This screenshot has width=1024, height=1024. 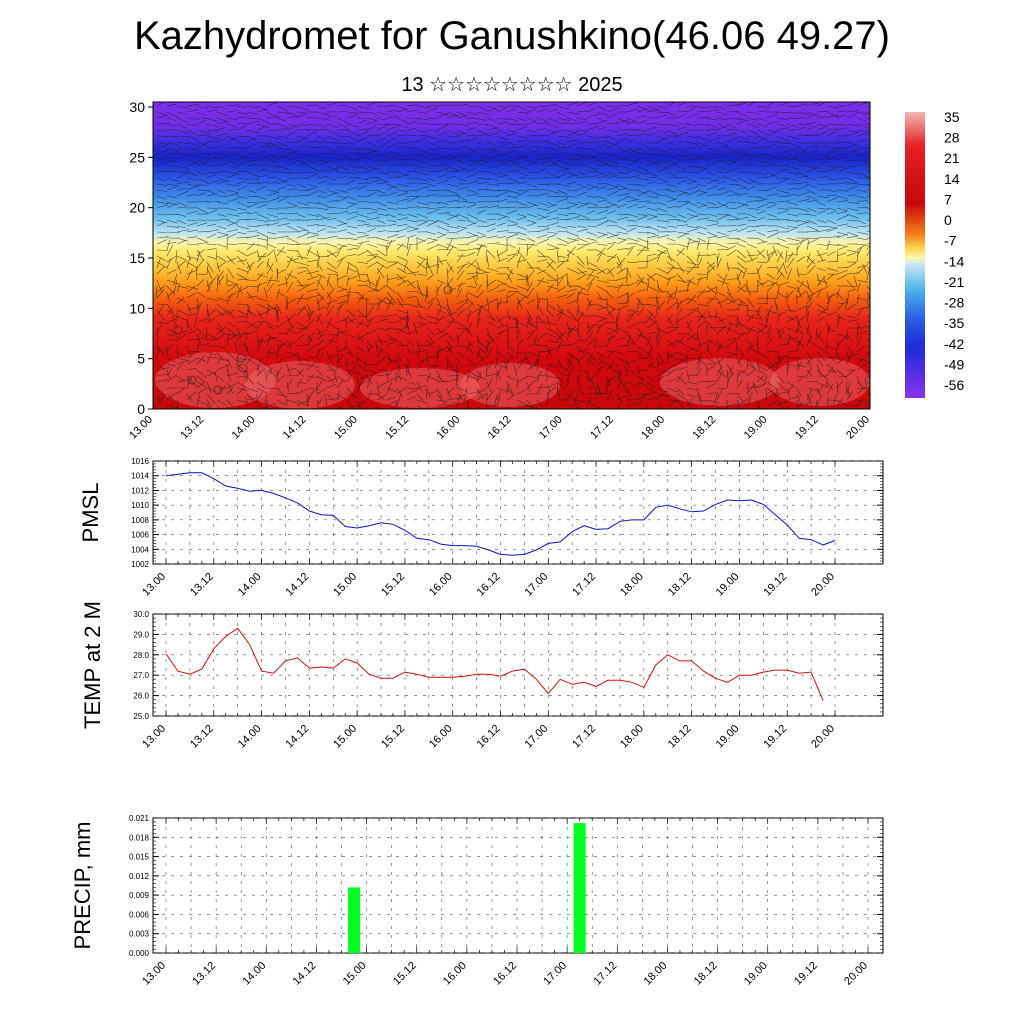 I want to click on time-tick-label: 20.00, so click(x=858, y=428).